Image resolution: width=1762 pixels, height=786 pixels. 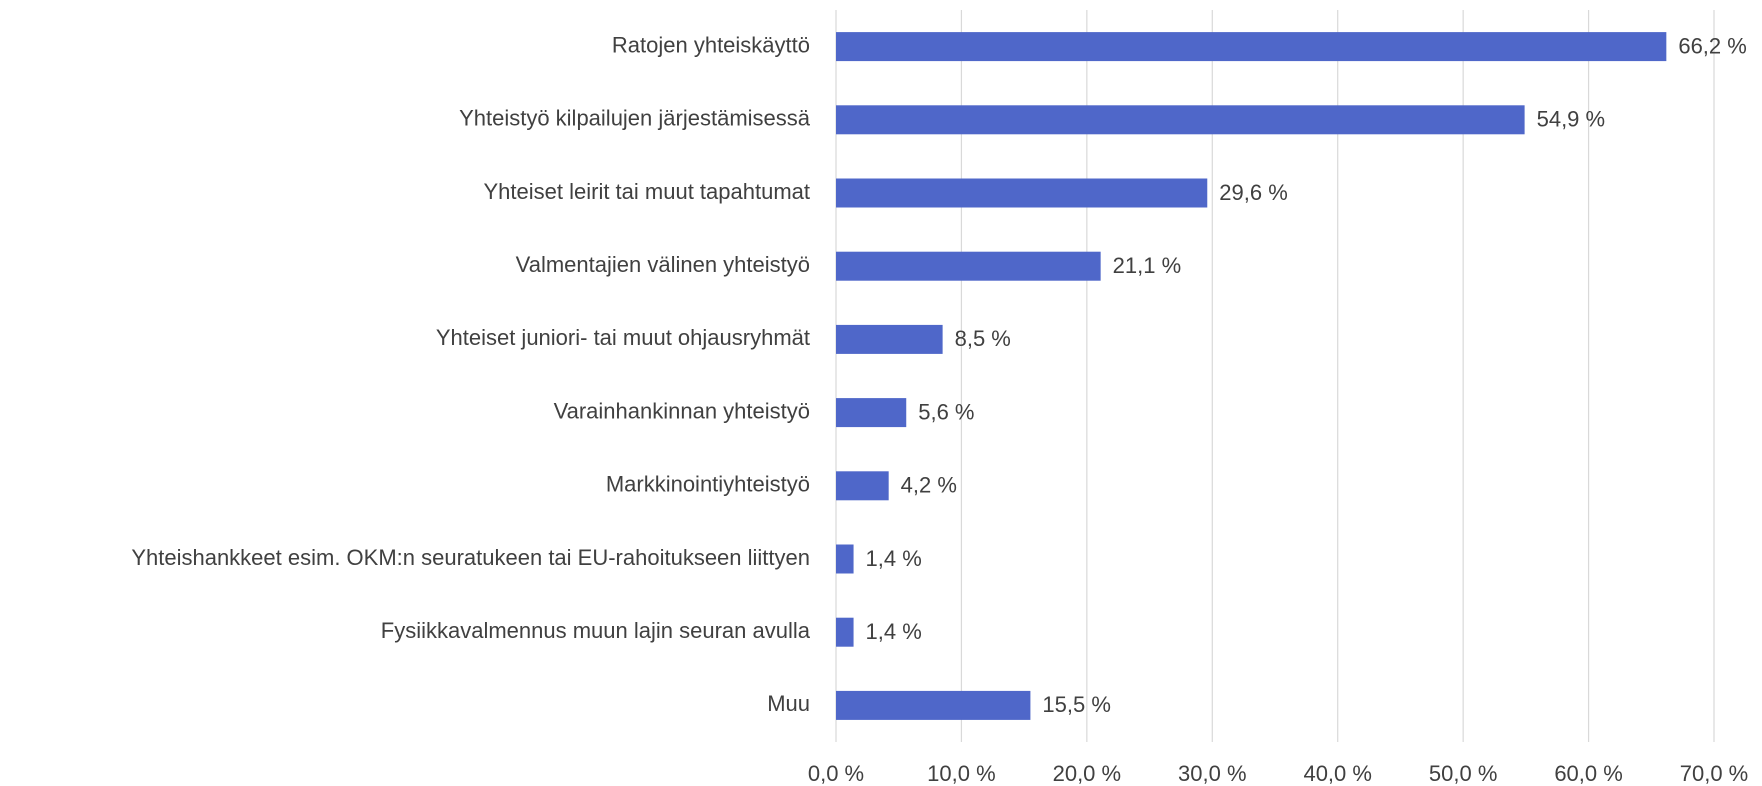 I want to click on x-tick-label: 0,0 %, so click(x=836, y=773).